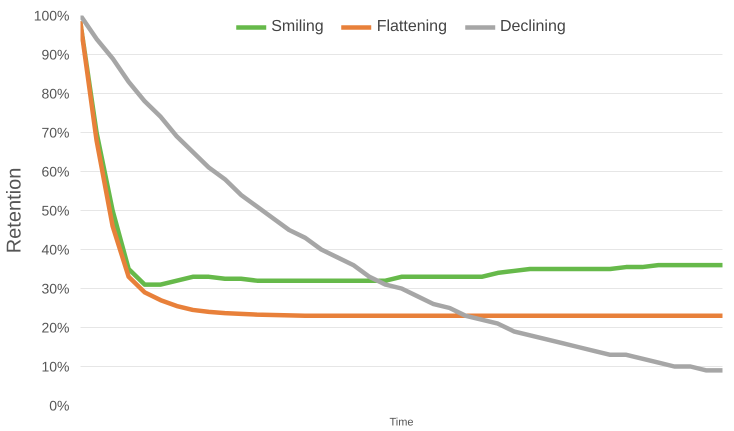 The image size is (734, 431). I want to click on legend-label: Declining, so click(533, 27).